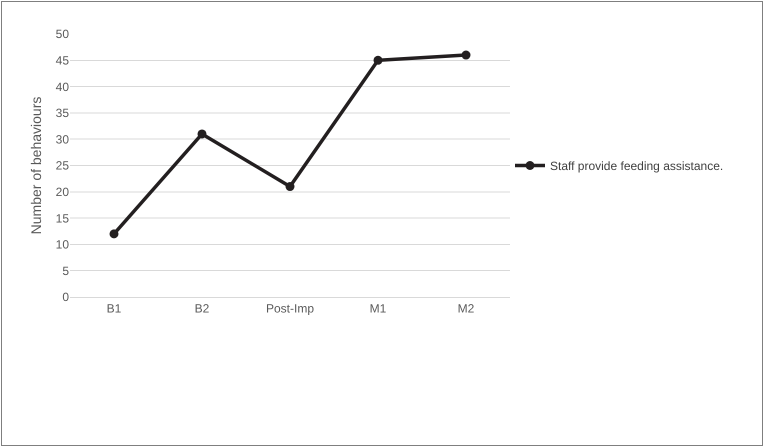 This screenshot has width=764, height=447. Describe the element at coordinates (114, 308) in the screenshot. I see `x-tick-label: B1` at that location.